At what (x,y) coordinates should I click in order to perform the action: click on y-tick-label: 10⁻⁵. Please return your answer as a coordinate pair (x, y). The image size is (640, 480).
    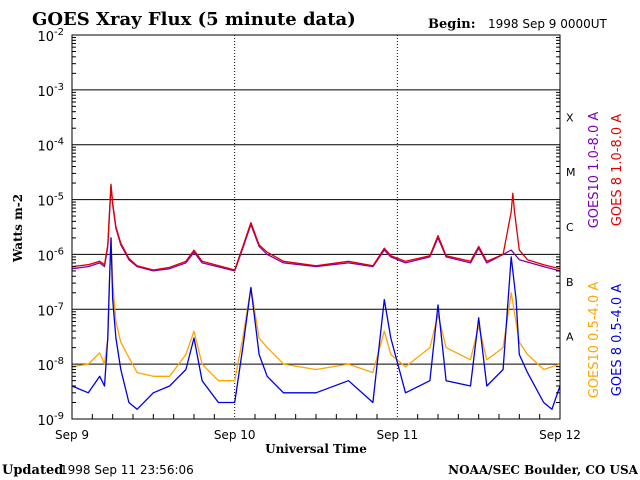
    Looking at the image, I should click on (50, 201).